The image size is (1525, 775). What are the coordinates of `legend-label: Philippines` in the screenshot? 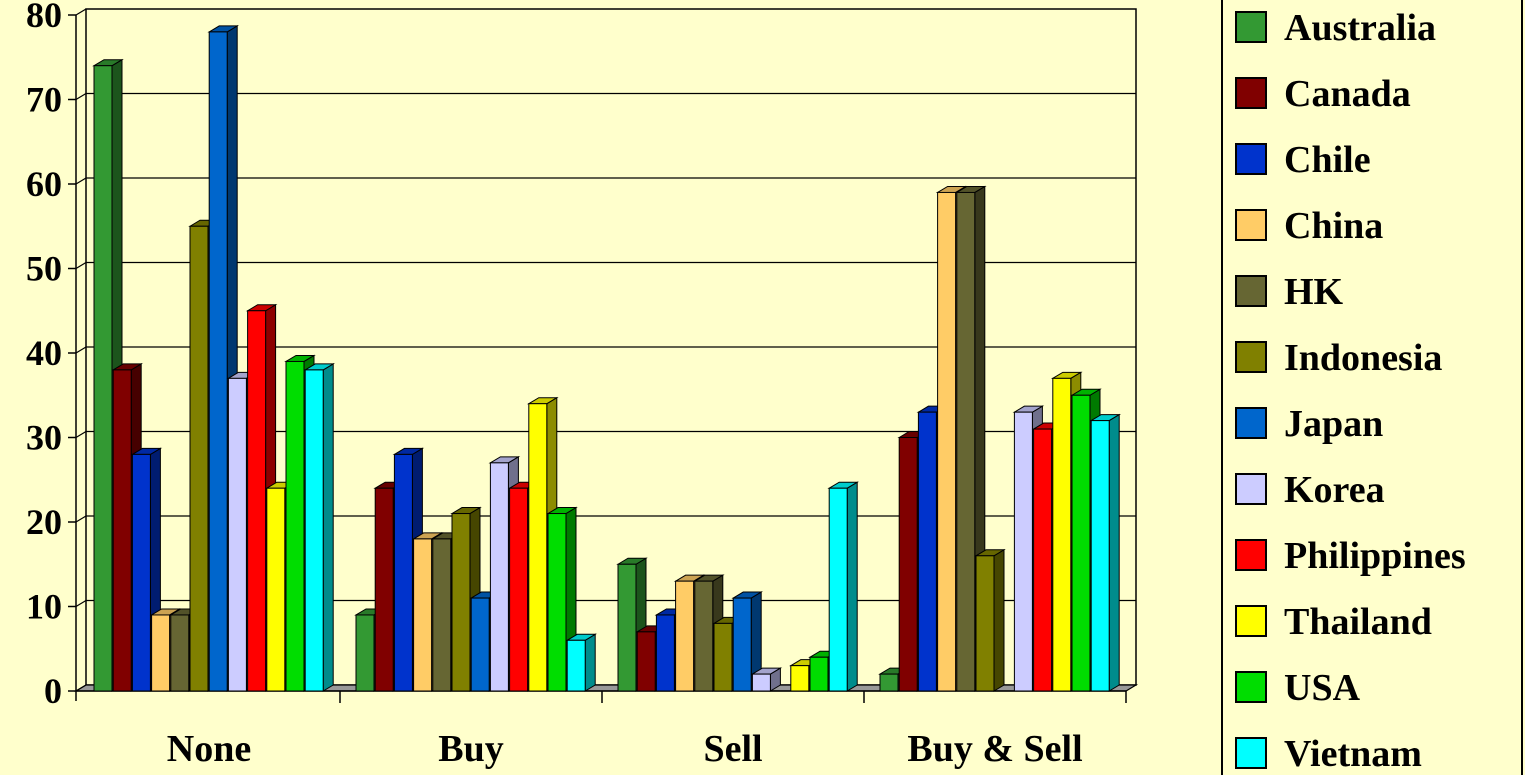 It's located at (1375, 556).